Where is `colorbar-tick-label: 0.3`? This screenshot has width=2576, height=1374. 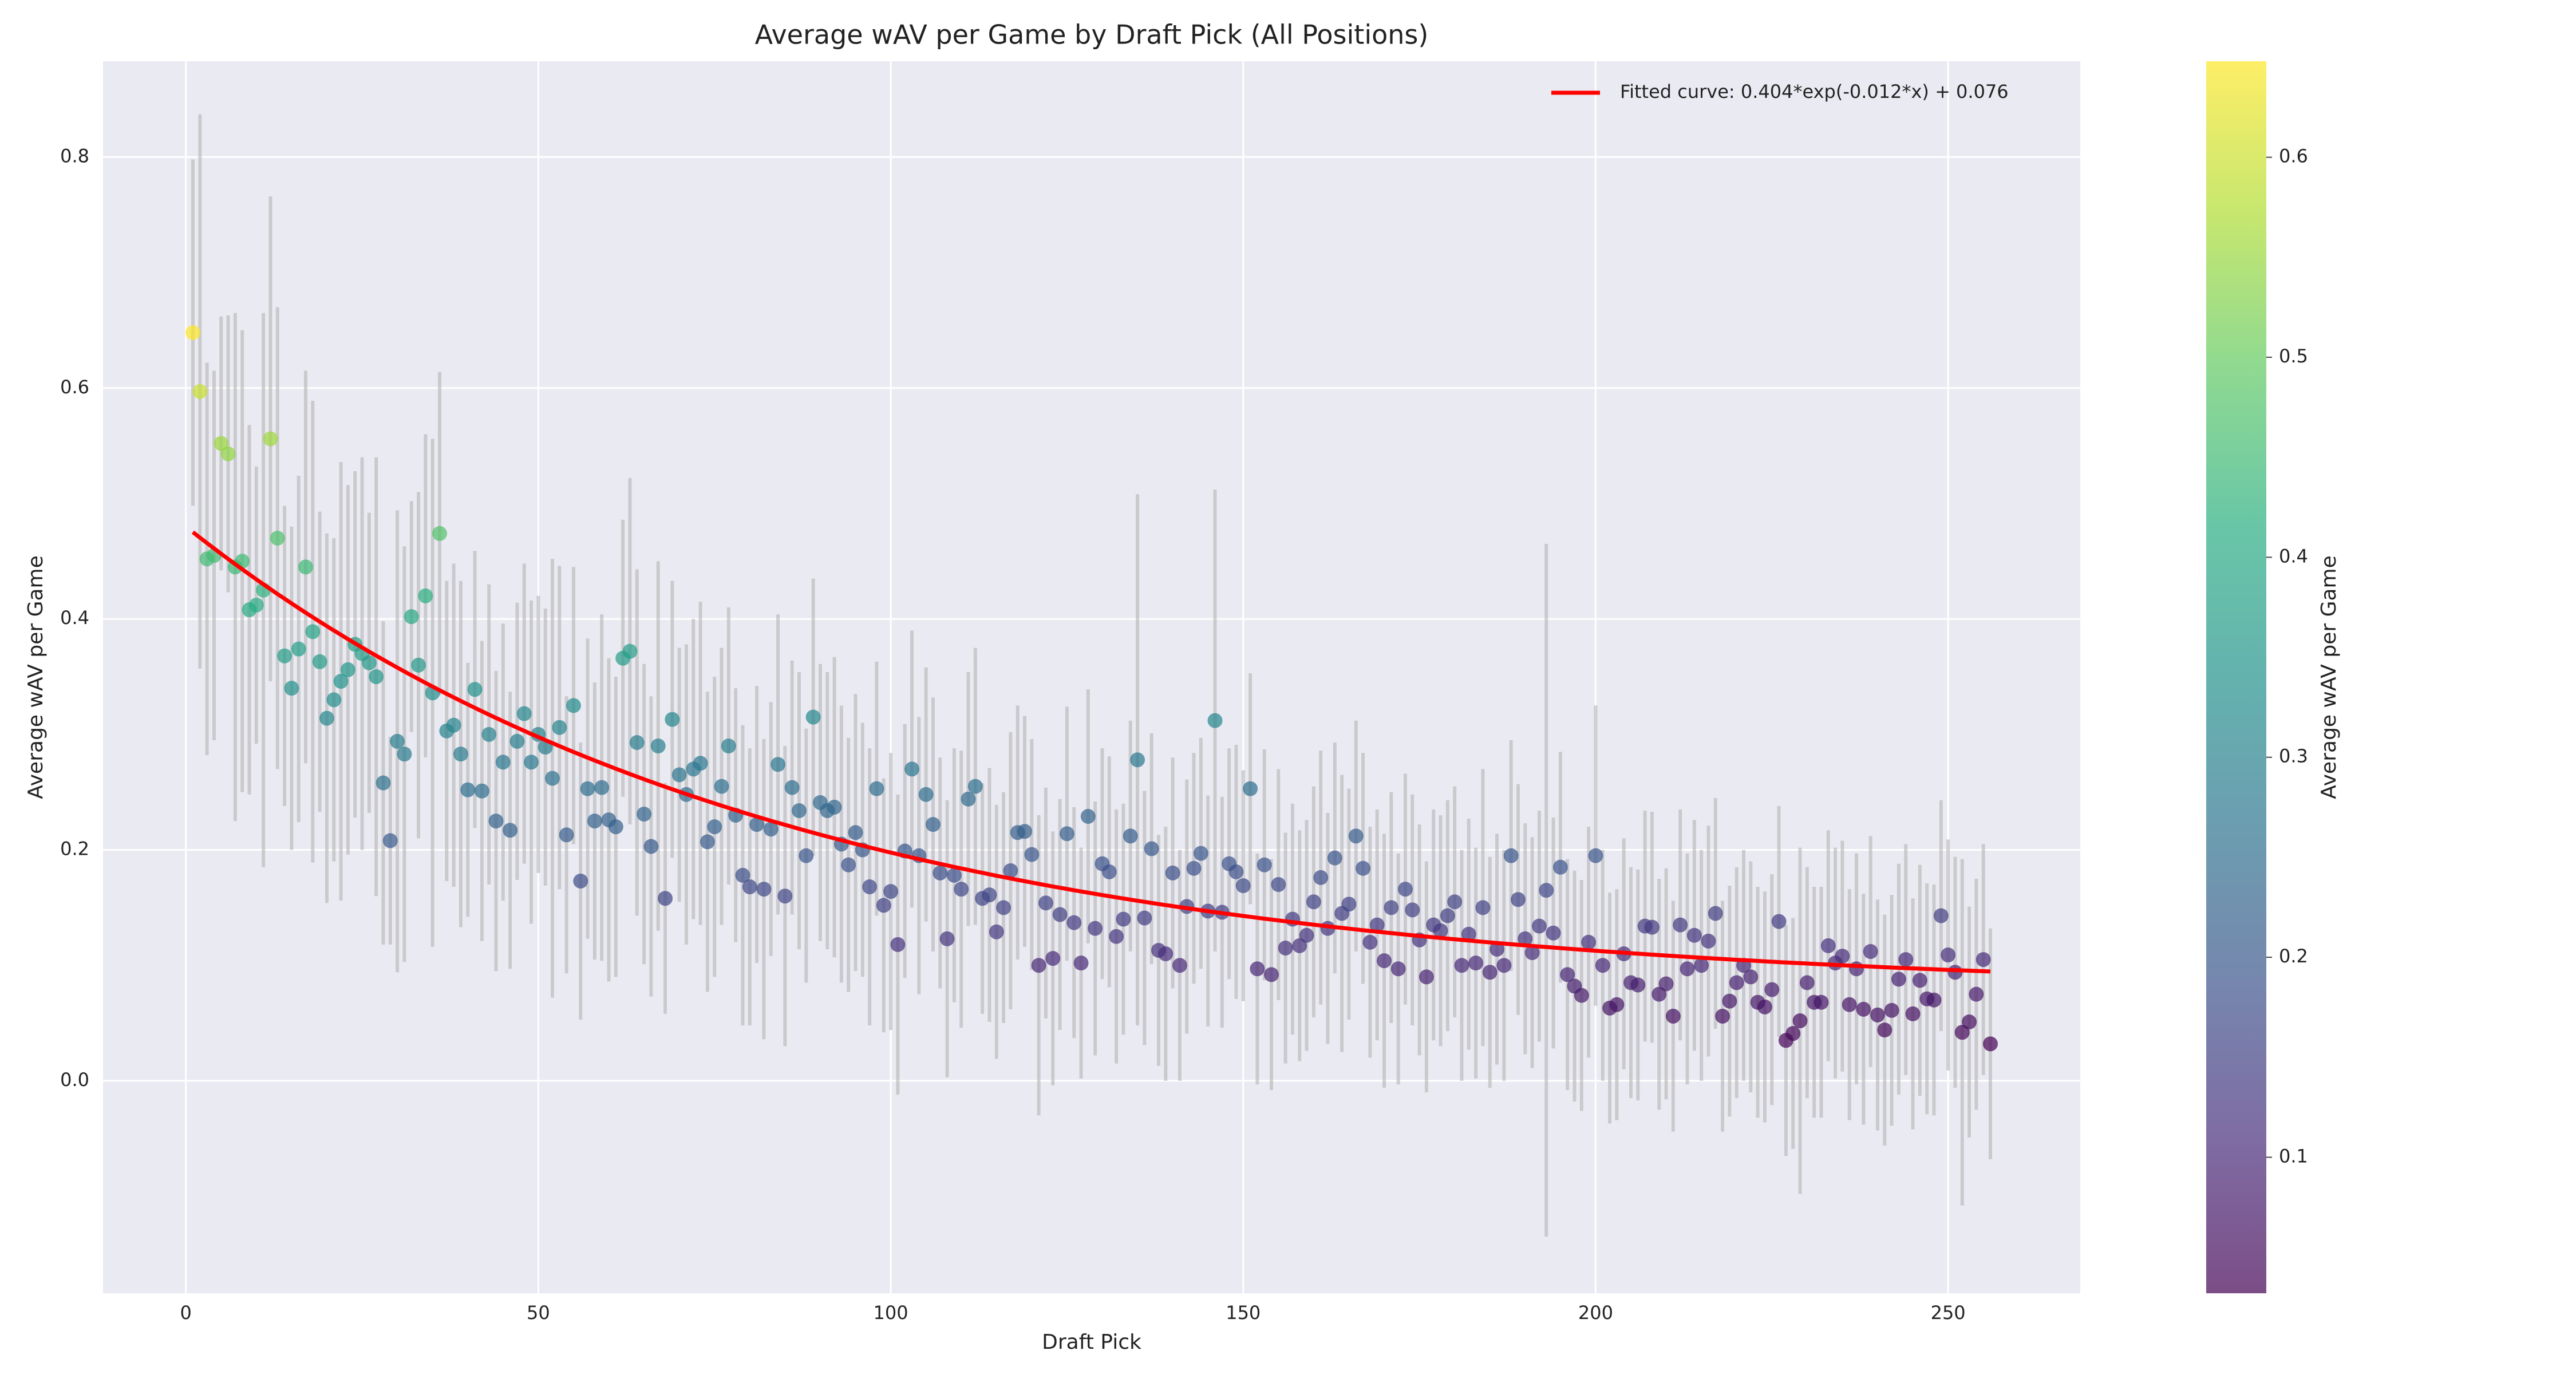 colorbar-tick-label: 0.3 is located at coordinates (2293, 756).